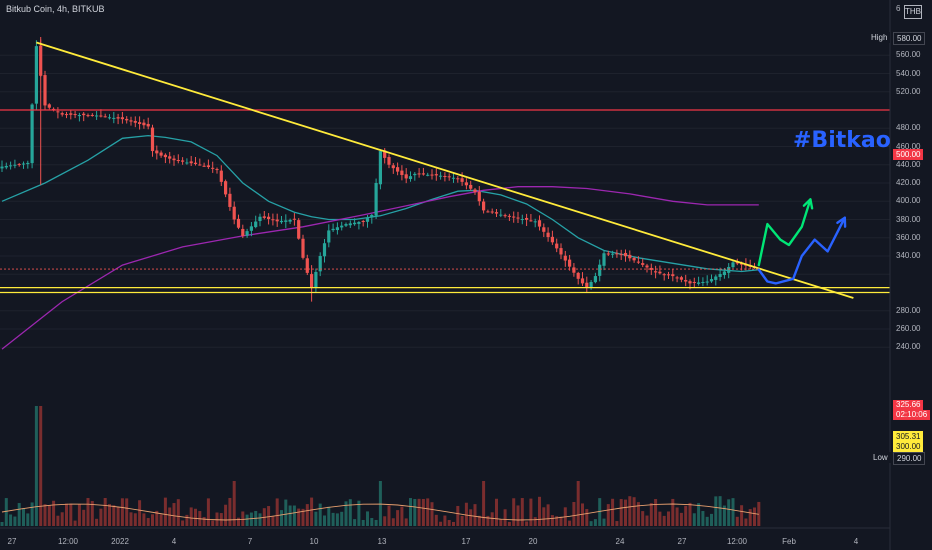 Image resolution: width=932 pixels, height=550 pixels. What do you see at coordinates (737, 541) in the screenshot?
I see `time-tick-label: 12:00` at bounding box center [737, 541].